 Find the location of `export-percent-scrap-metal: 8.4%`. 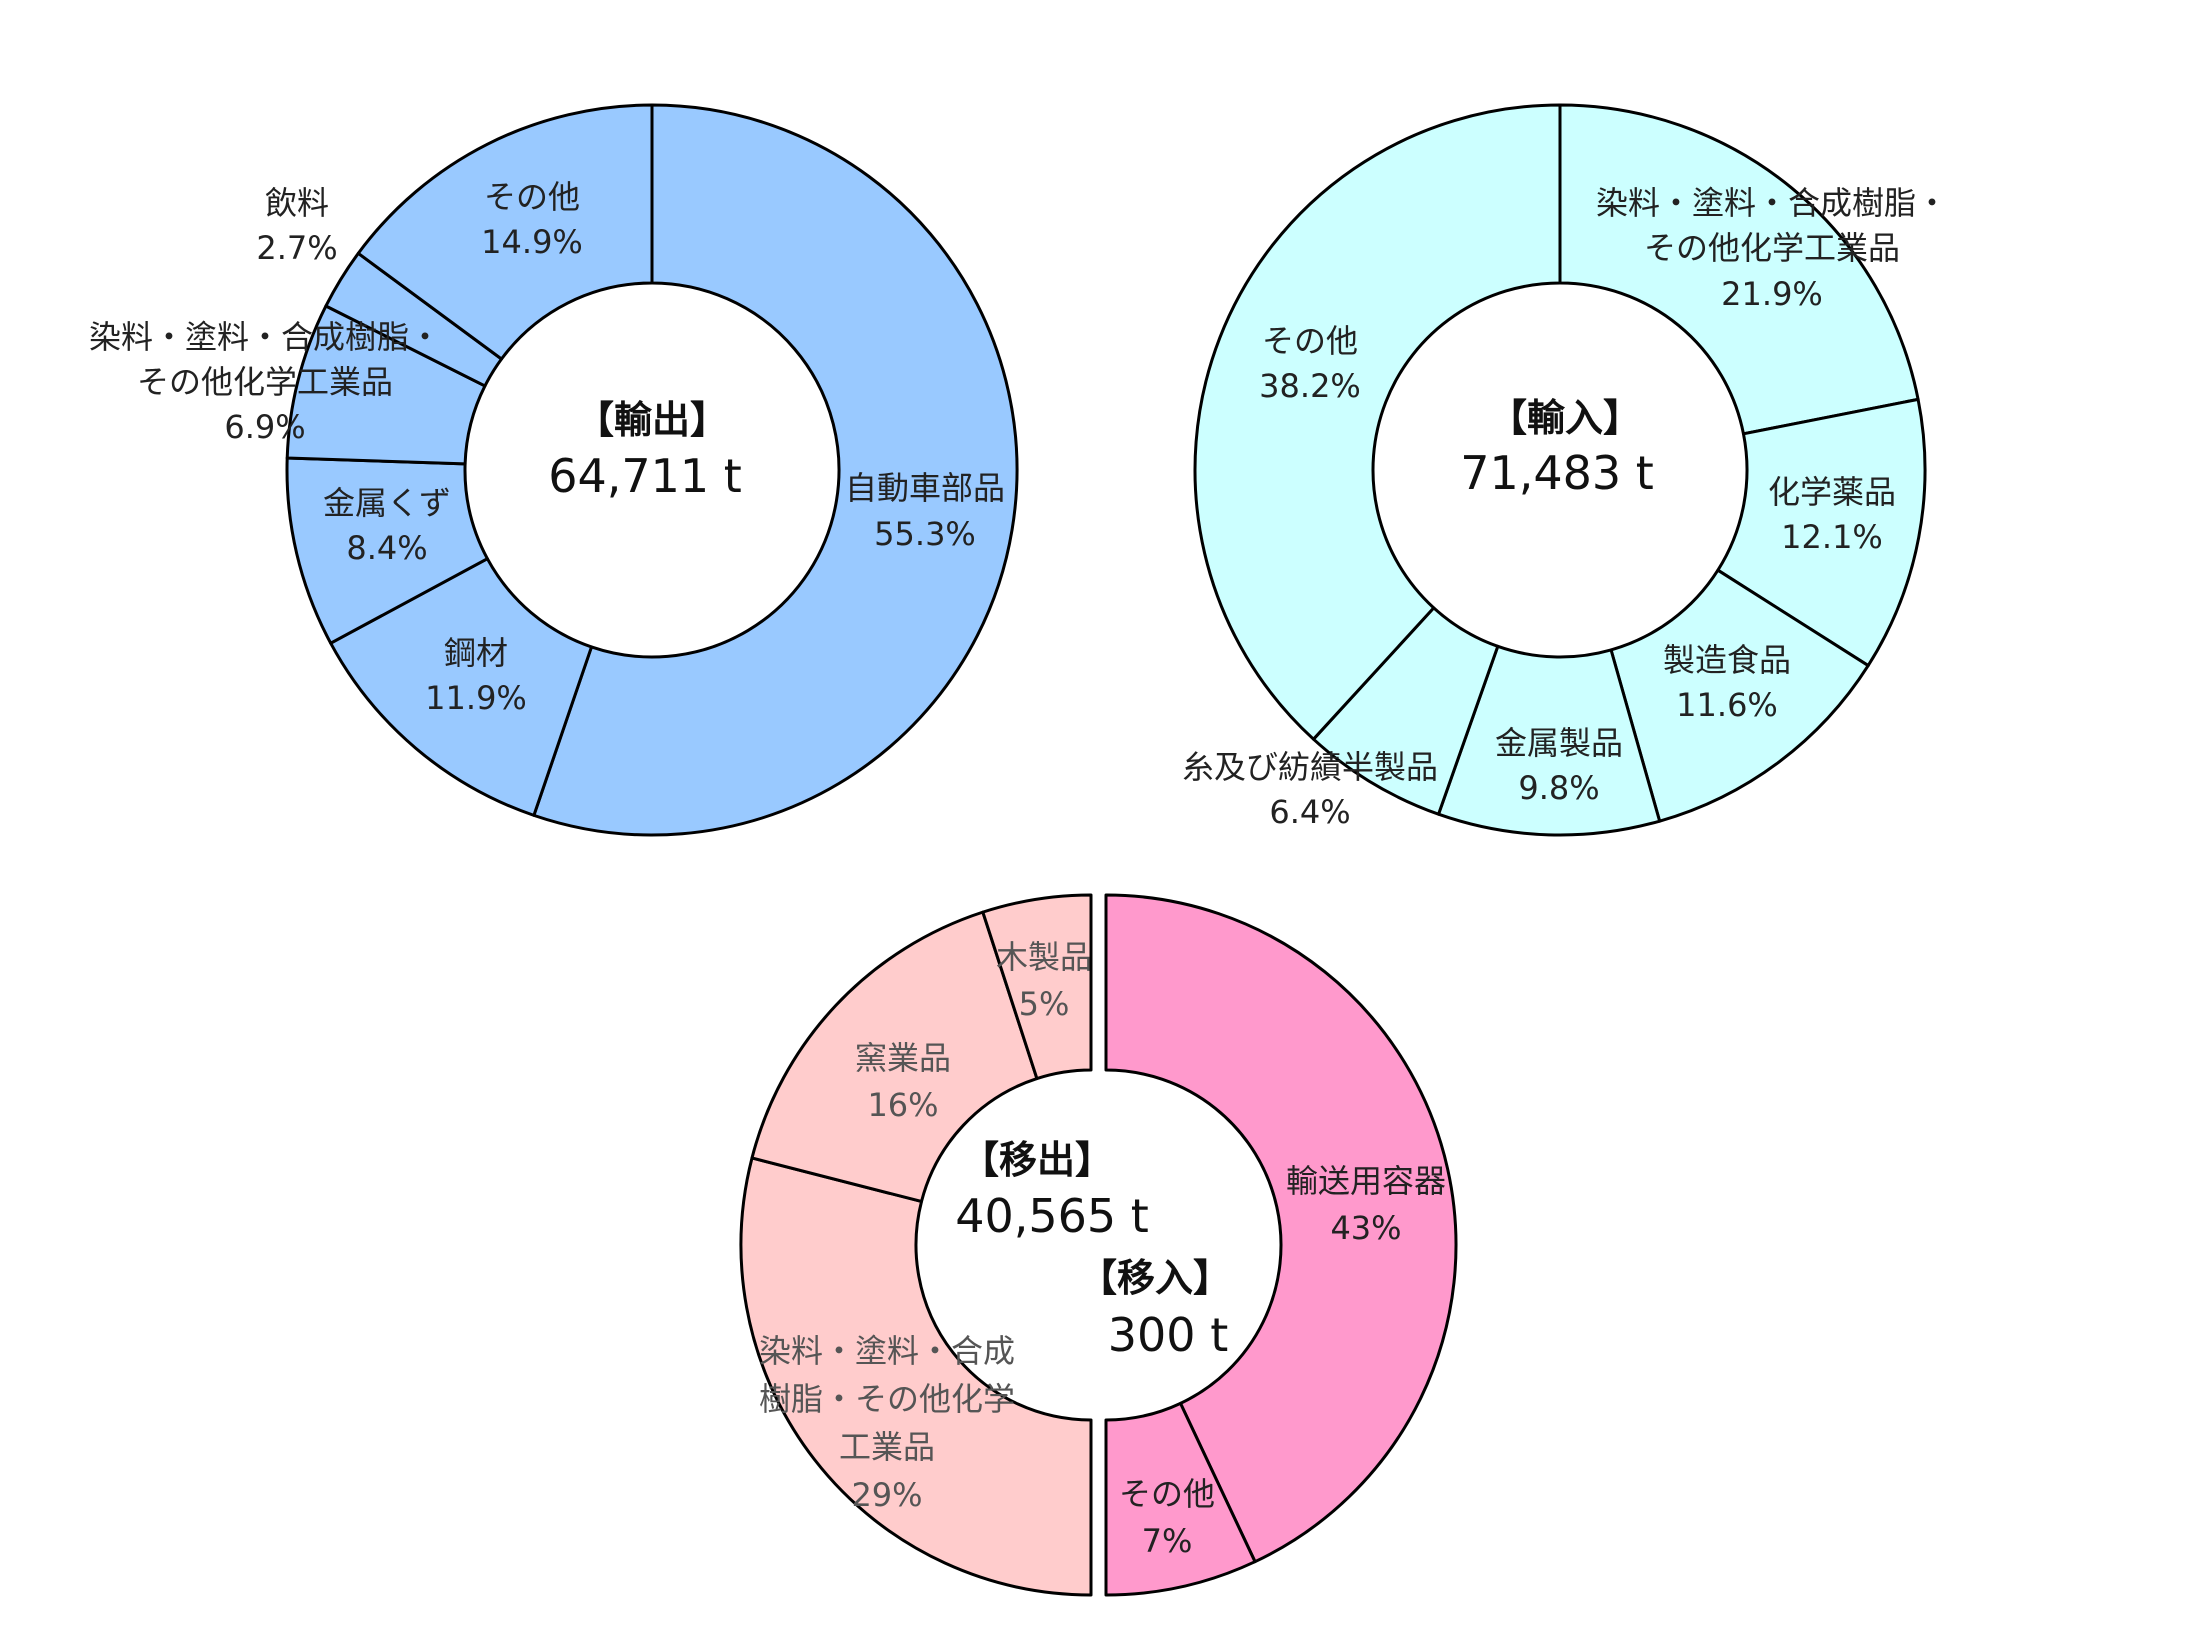

export-percent-scrap-metal: 8.4% is located at coordinates (386, 548).